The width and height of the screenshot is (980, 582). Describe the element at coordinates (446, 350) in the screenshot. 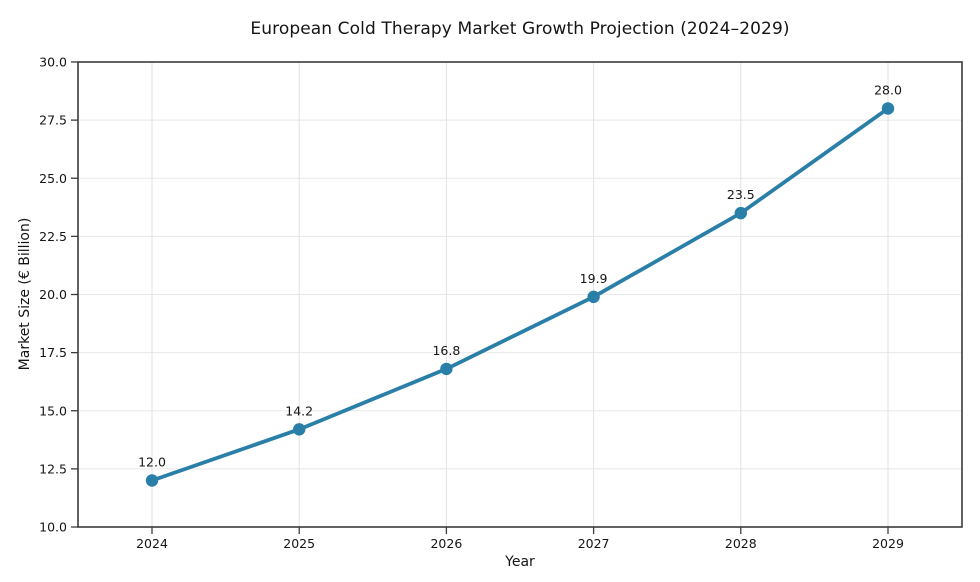

I see `data-point-label: 16.8` at that location.